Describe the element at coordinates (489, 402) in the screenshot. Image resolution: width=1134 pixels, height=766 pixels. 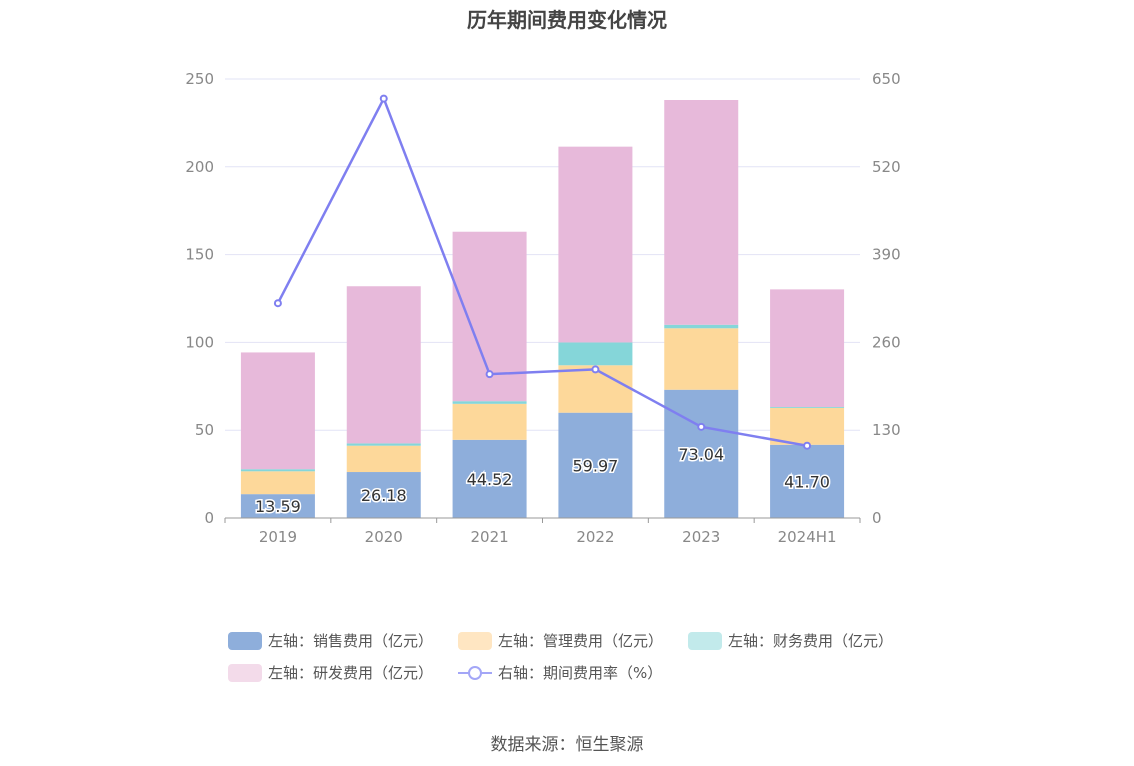
I see `bar-finance-2021` at that location.